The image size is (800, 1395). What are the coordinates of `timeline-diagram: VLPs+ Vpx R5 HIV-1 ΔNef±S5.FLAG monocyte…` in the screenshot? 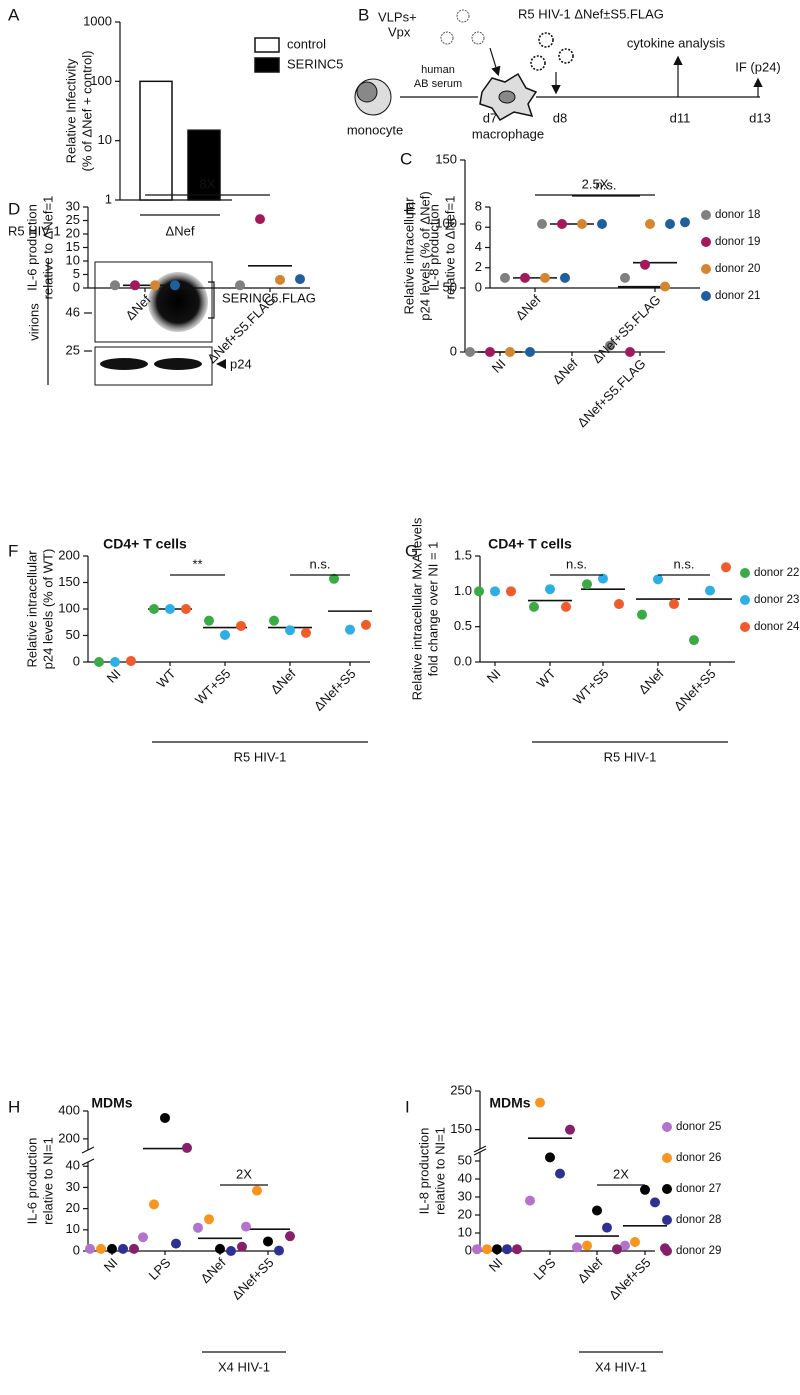 It's located at (564, 73).